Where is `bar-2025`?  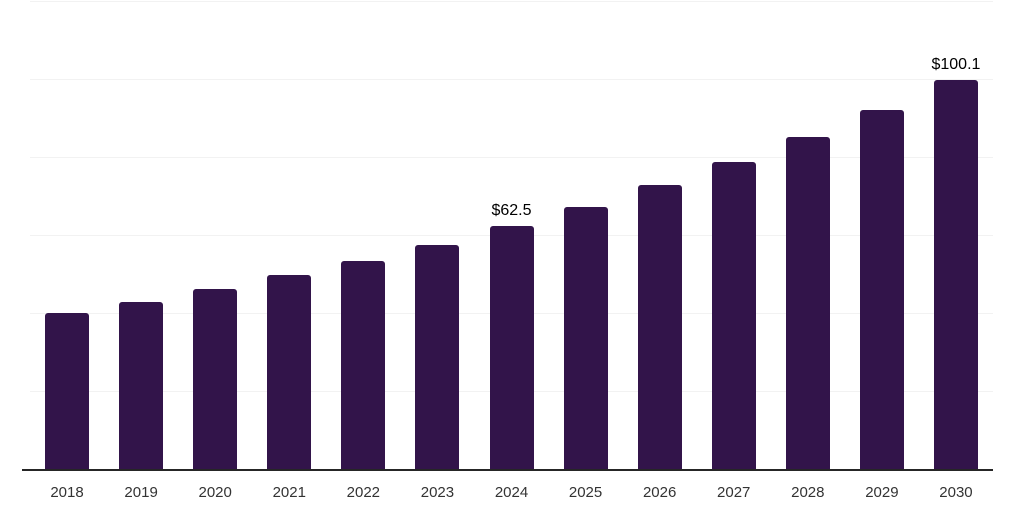 bar-2025 is located at coordinates (585, 338).